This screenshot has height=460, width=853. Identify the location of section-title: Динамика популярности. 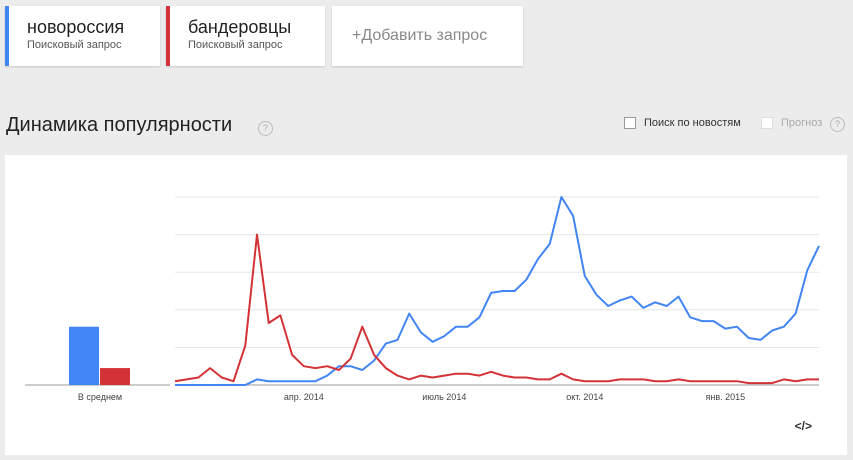
(119, 125).